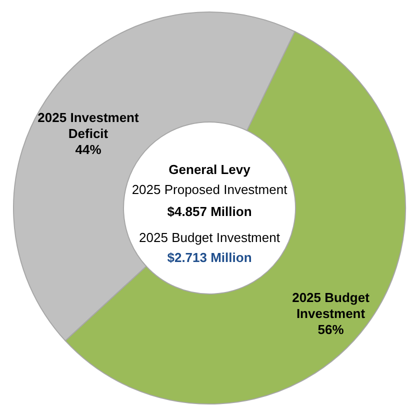 The width and height of the screenshot is (419, 416). I want to click on text: 2025 Budget Investment, so click(209, 237).